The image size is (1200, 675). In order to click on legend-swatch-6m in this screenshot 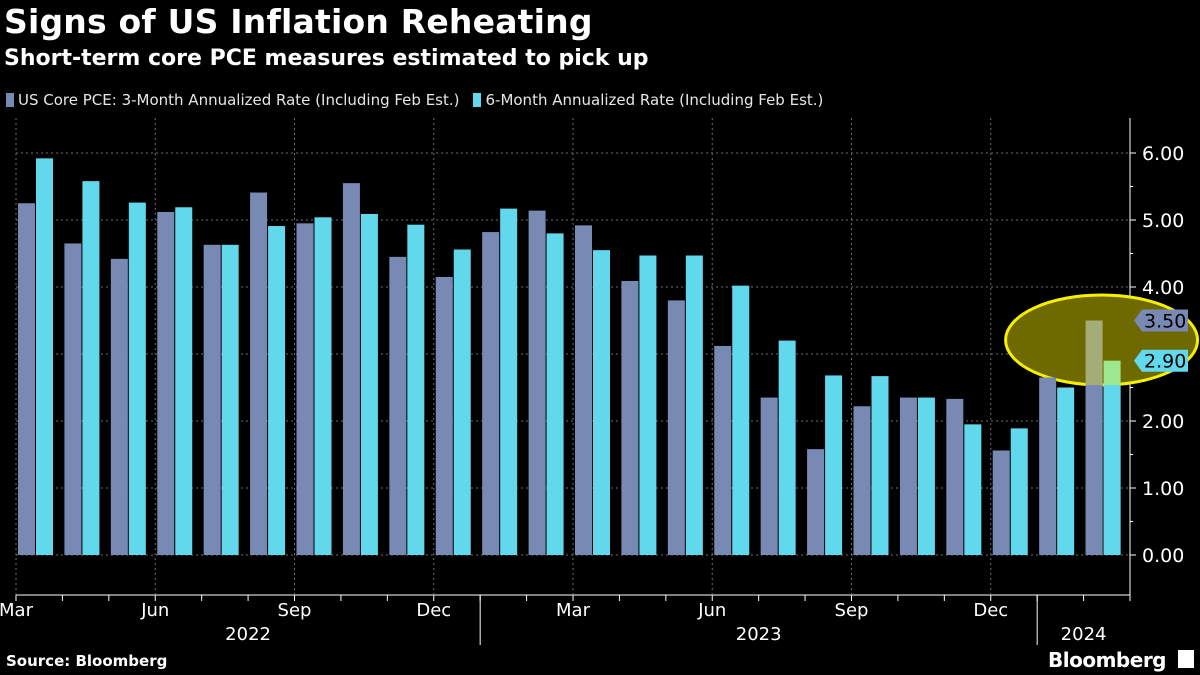, I will do `click(477, 100)`.